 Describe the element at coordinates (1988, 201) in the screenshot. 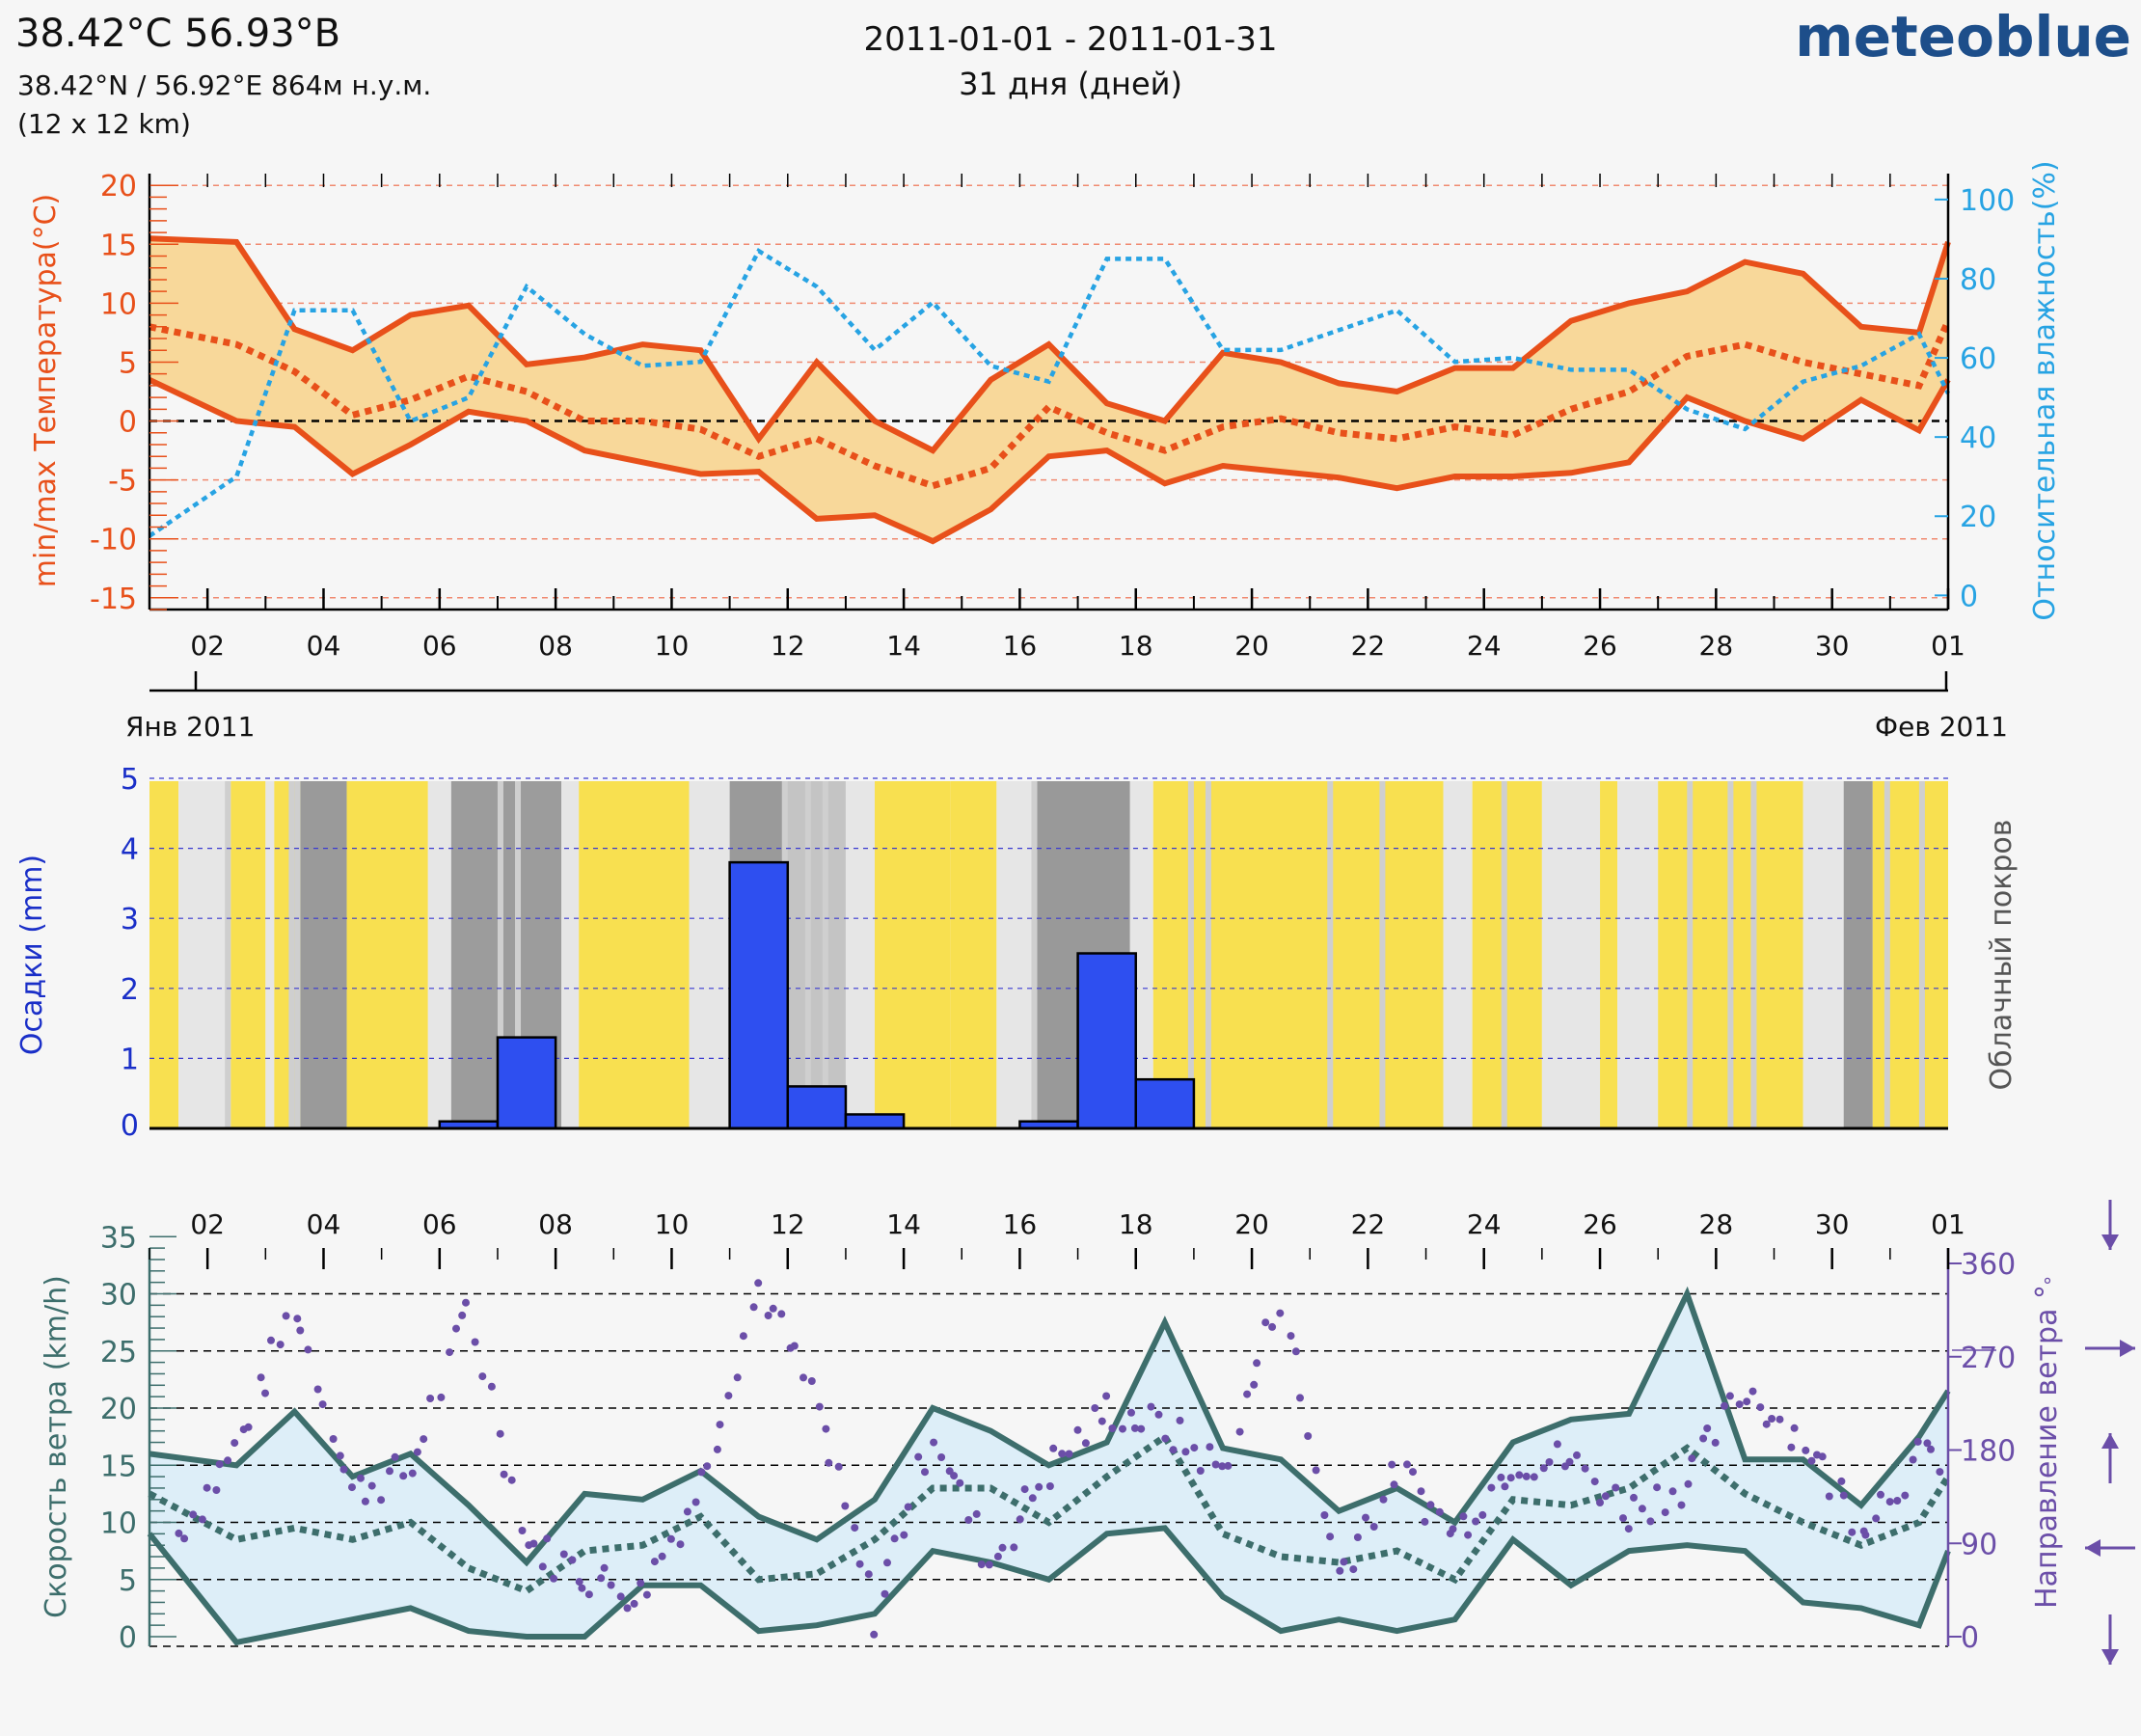

I see `humidity-tick-label: 100` at that location.